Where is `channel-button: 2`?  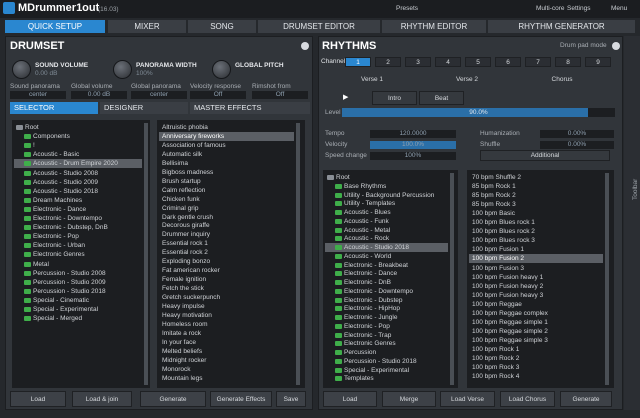 channel-button: 2 is located at coordinates (388, 62).